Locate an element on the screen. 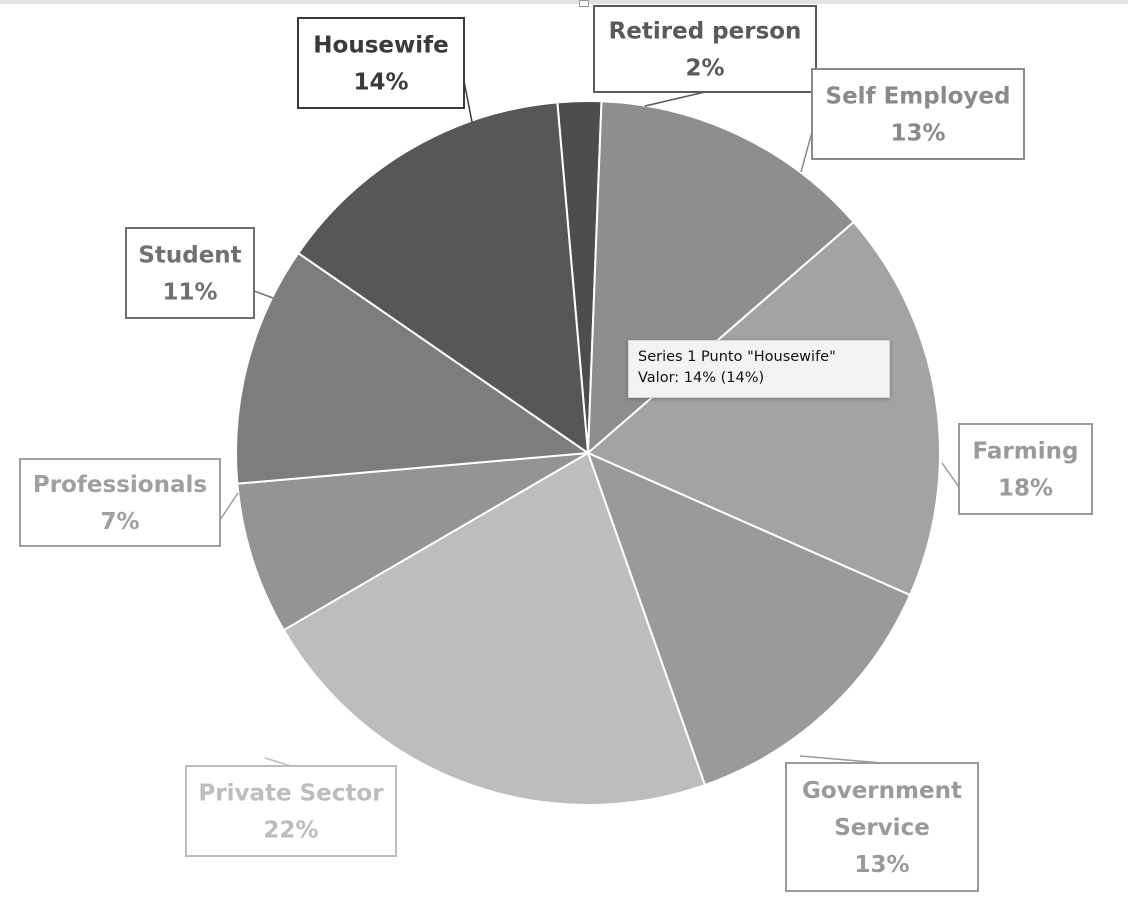 Image resolution: width=1128 pixels, height=902 pixels. callout-housewife: Housewife 14% is located at coordinates (385, 70).